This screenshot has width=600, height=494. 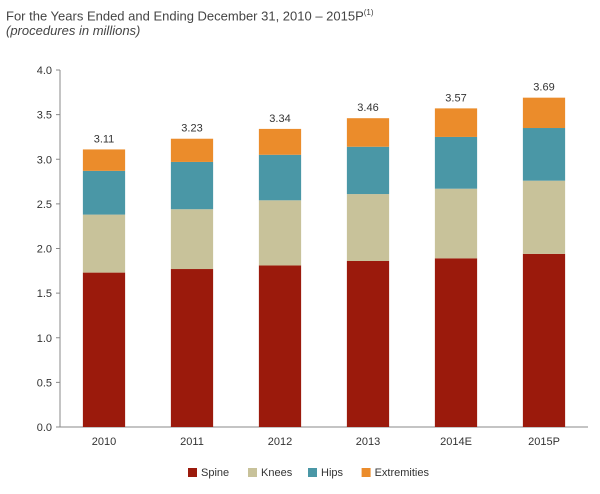 I want to click on x-tick-label: 2011, so click(x=192, y=442).